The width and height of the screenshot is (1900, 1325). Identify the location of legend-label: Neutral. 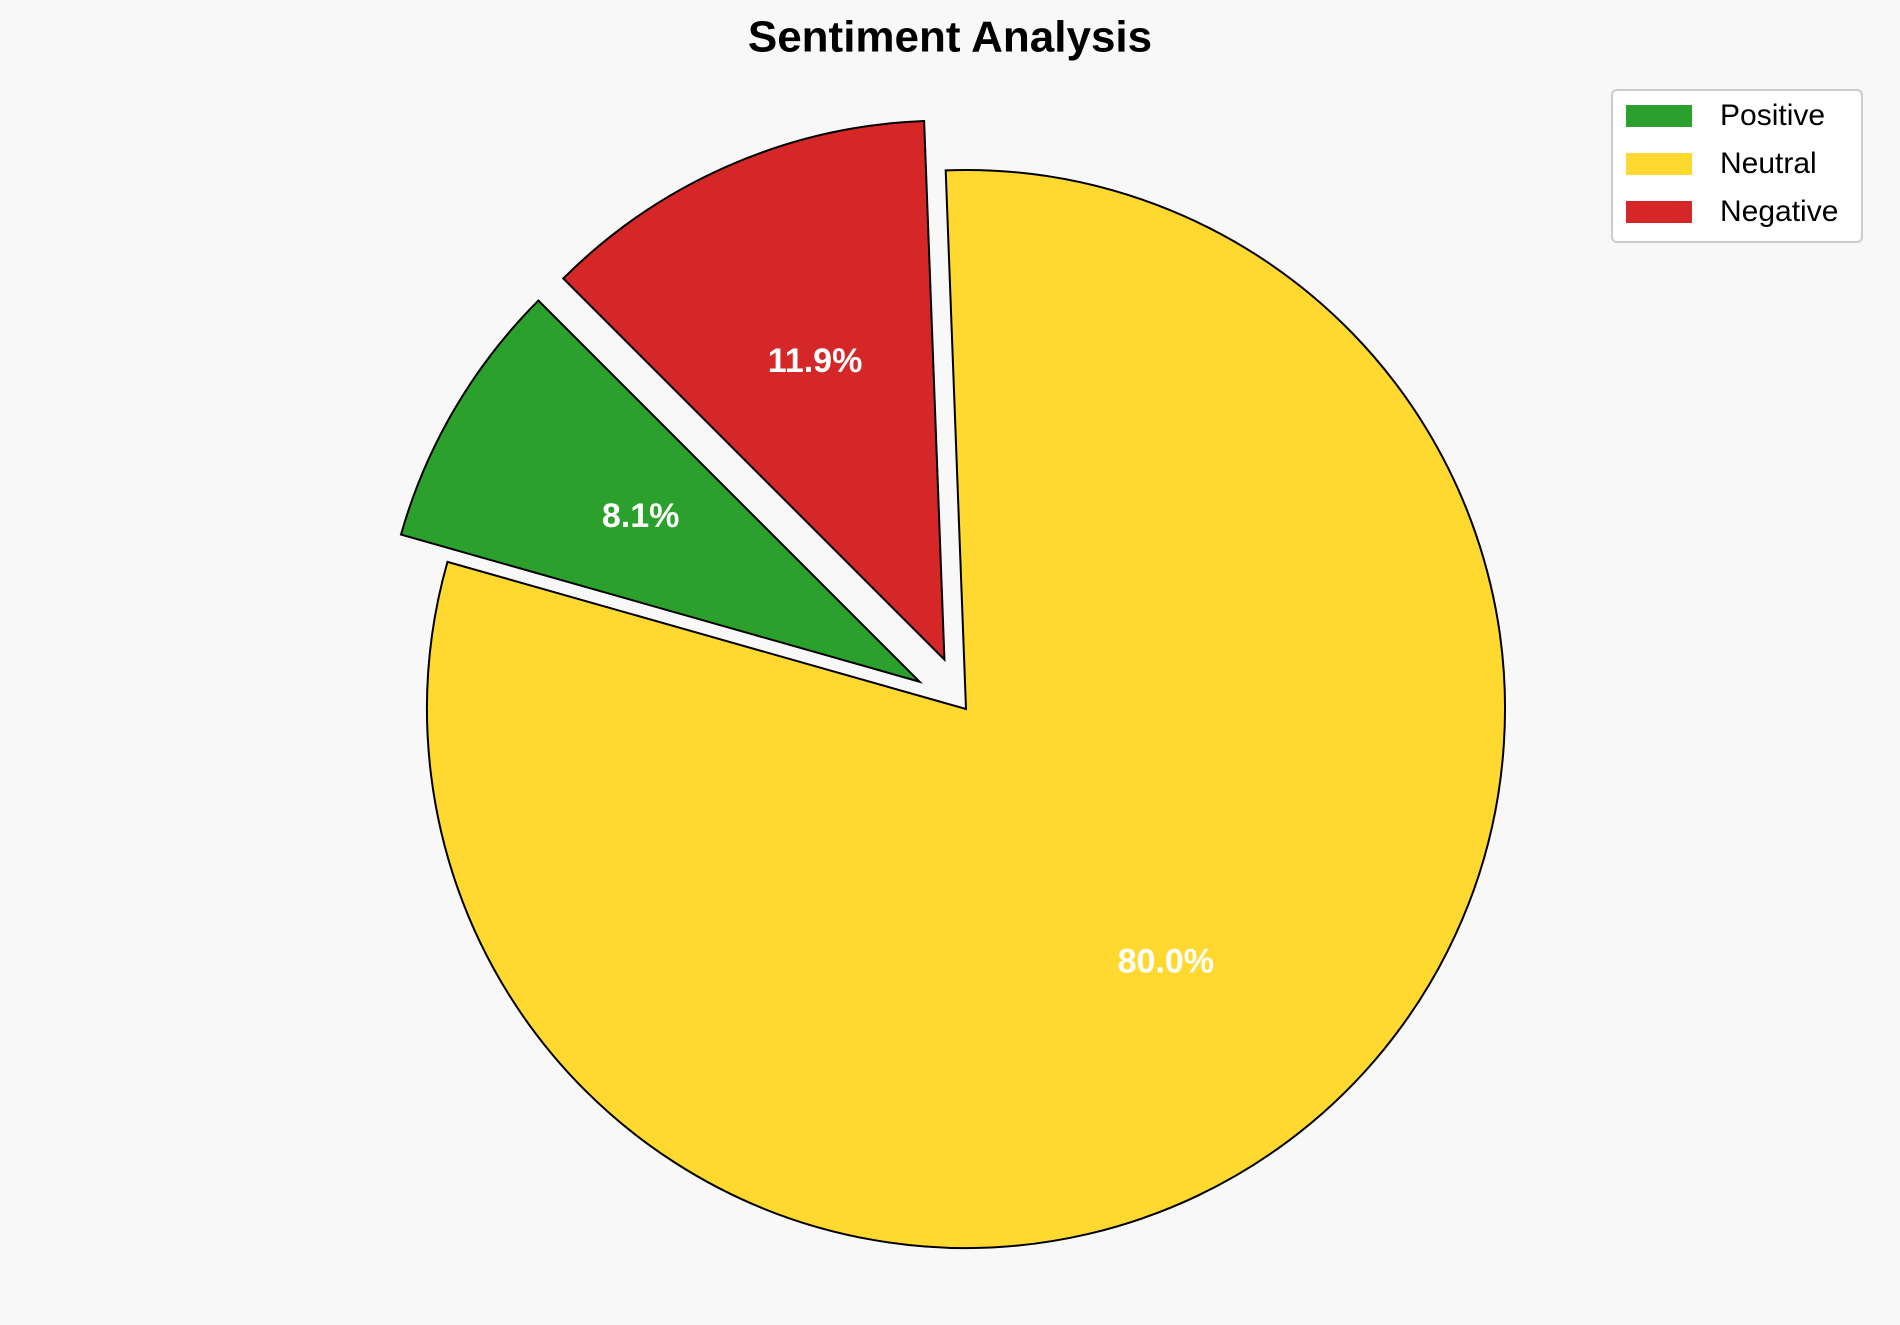
(1768, 163).